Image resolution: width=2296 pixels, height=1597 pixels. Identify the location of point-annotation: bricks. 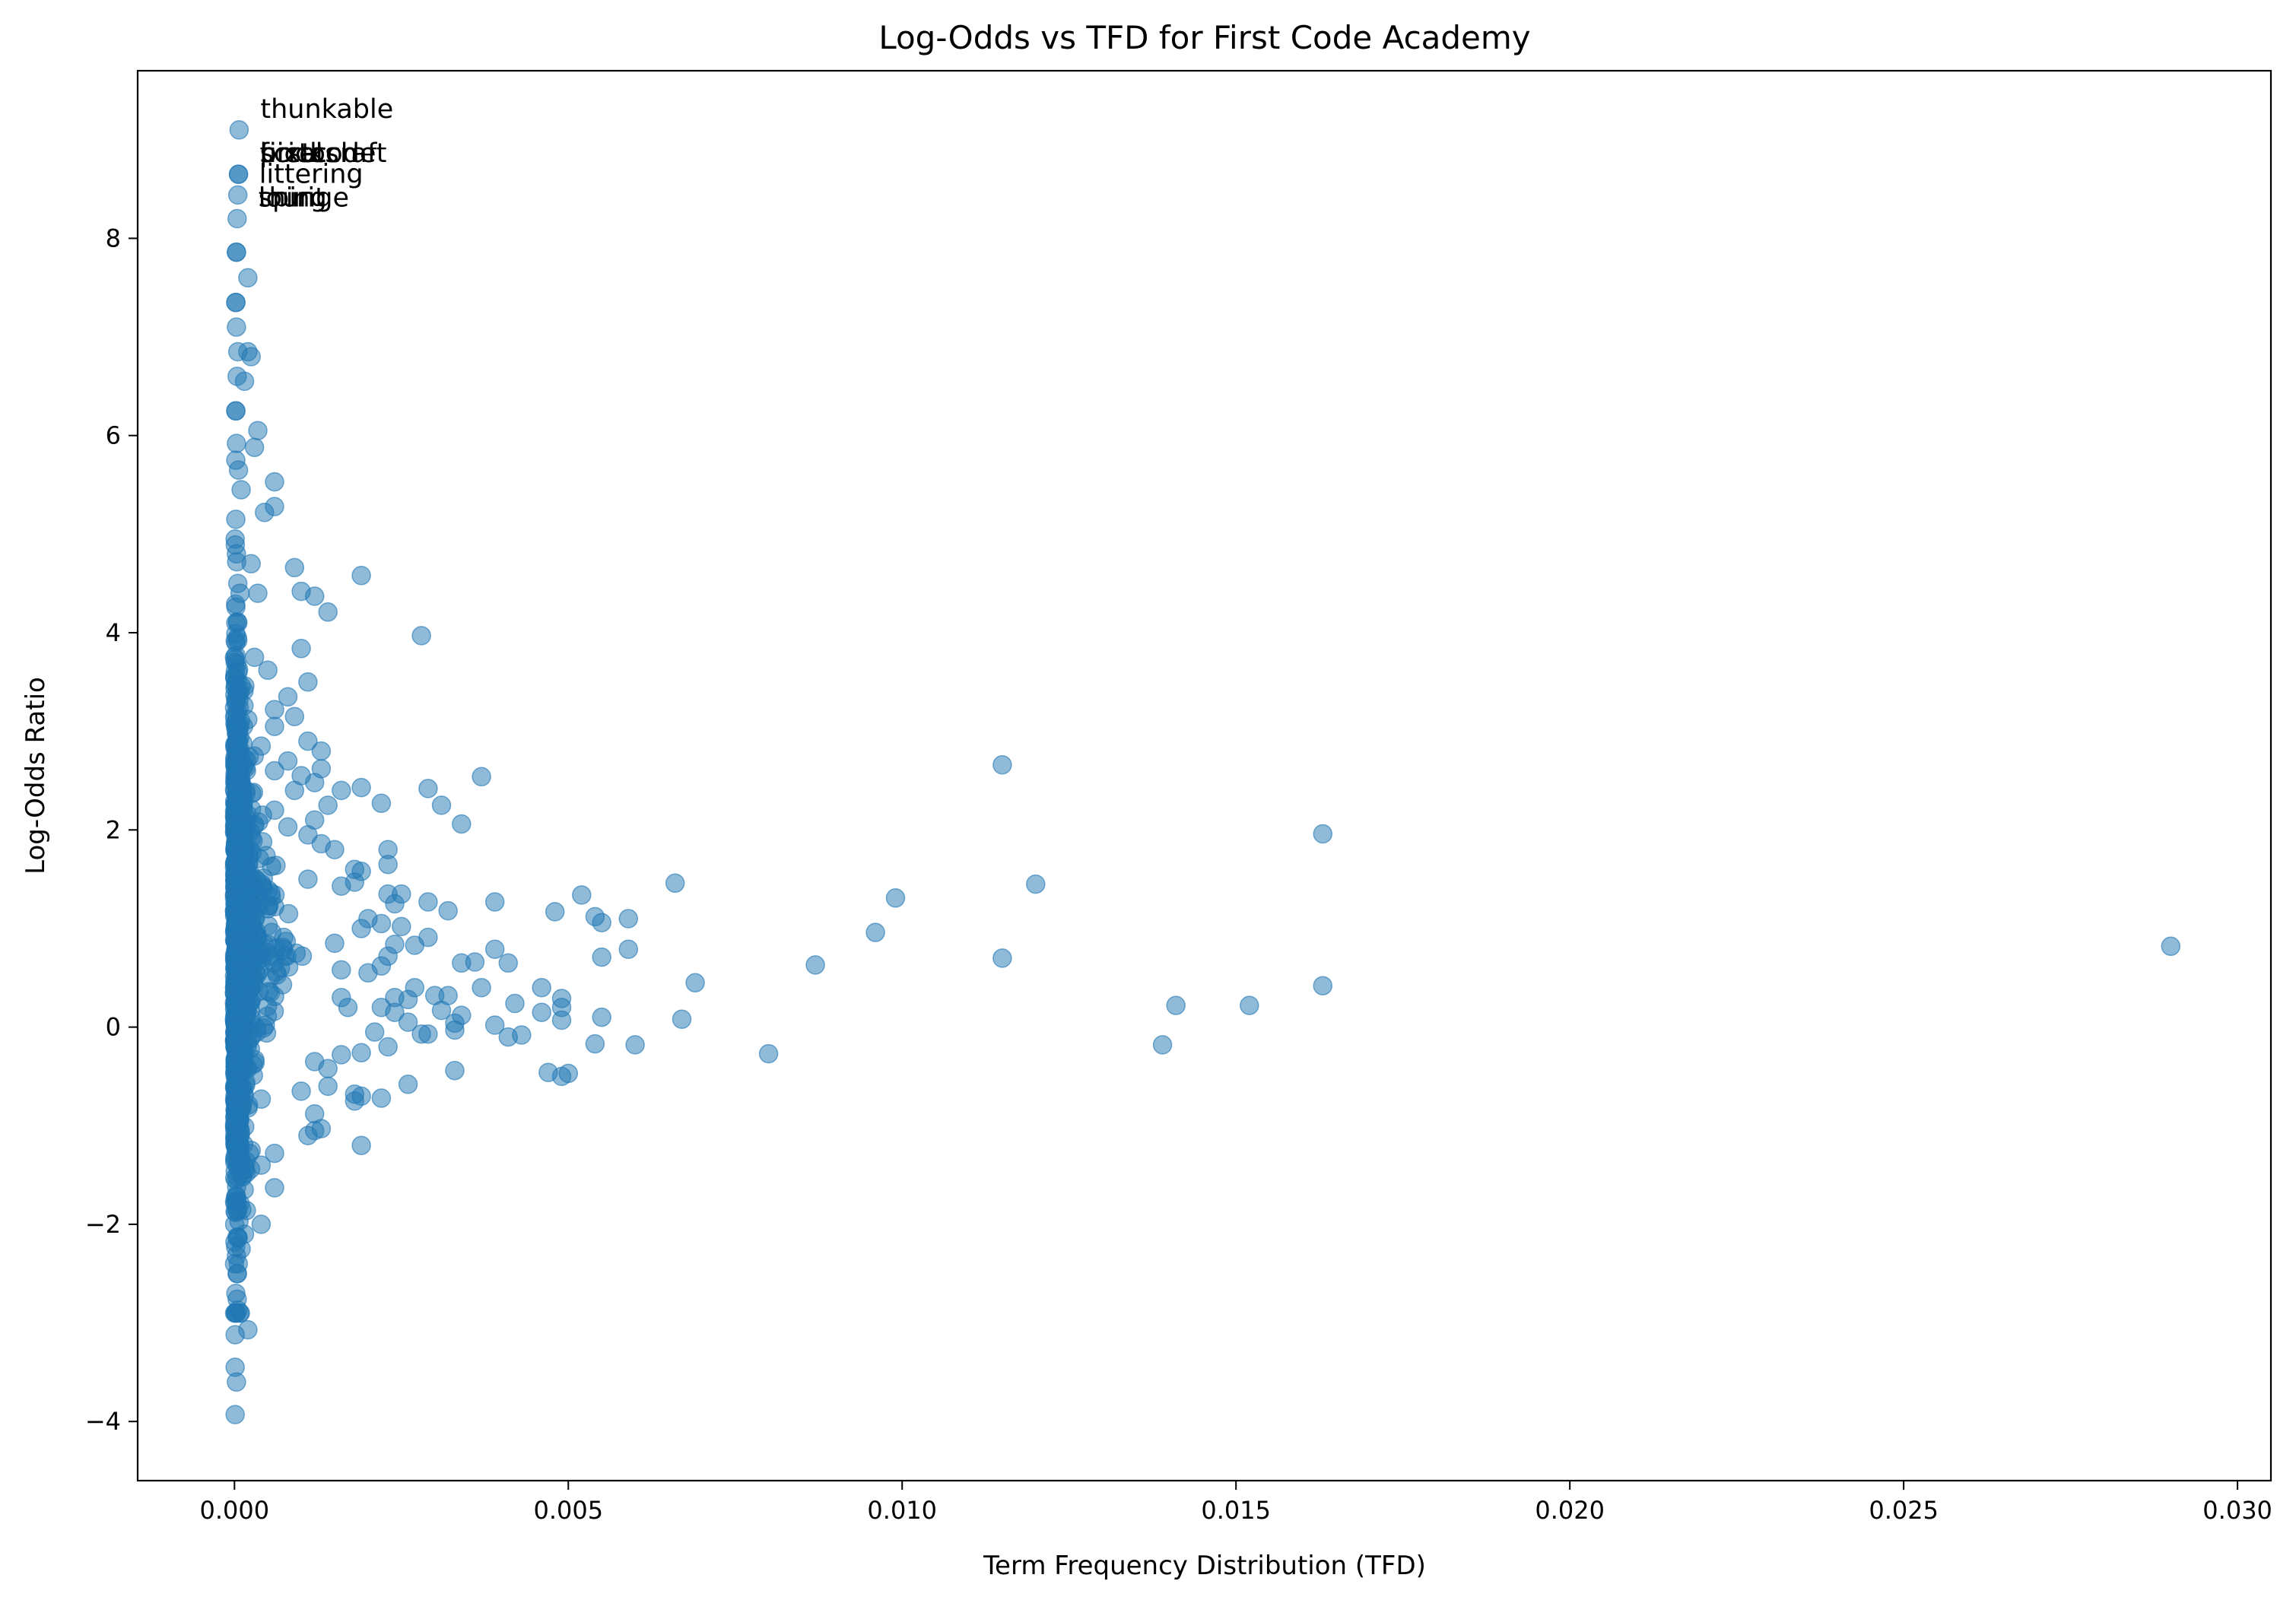
(299, 153).